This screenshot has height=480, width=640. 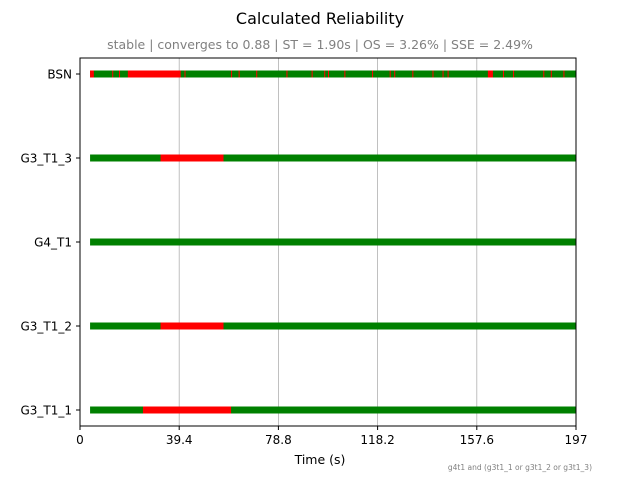 What do you see at coordinates (320, 18) in the screenshot?
I see `chart-title: Calculated Reliability` at bounding box center [320, 18].